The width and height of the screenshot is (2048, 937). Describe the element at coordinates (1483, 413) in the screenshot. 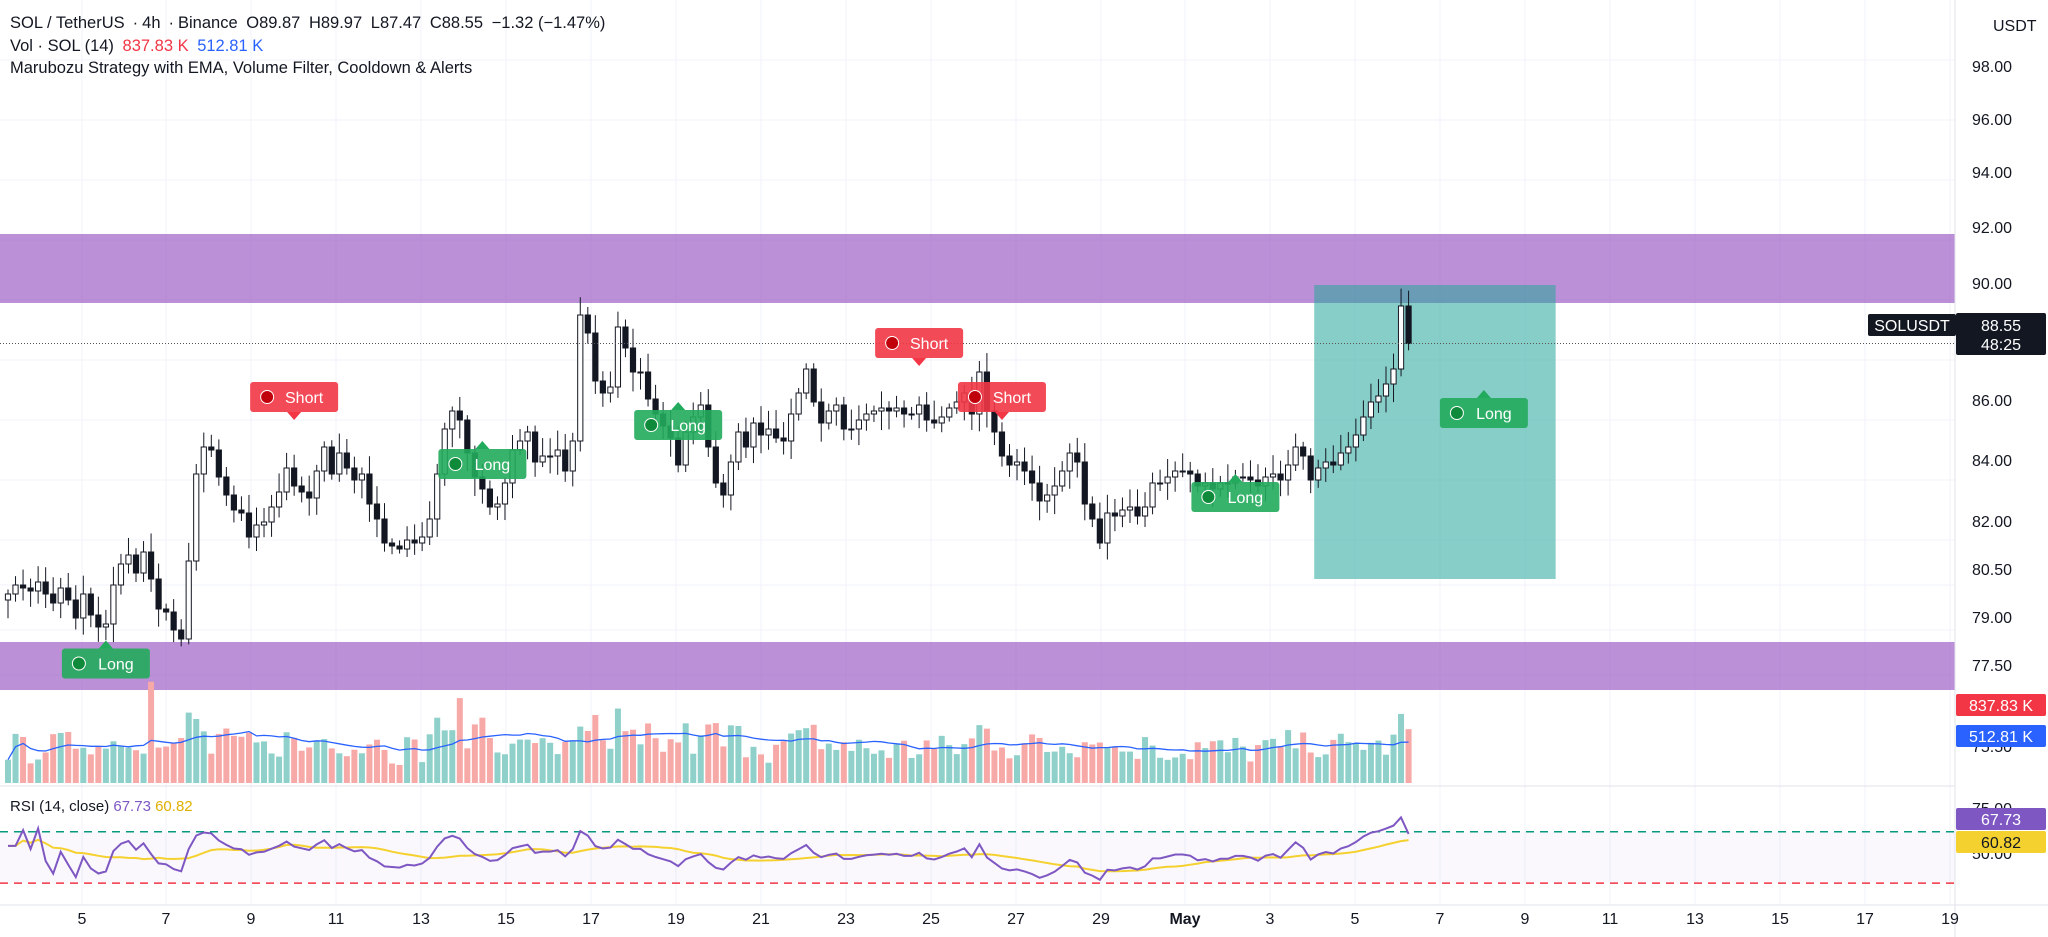

I see `signal-tag` at that location.